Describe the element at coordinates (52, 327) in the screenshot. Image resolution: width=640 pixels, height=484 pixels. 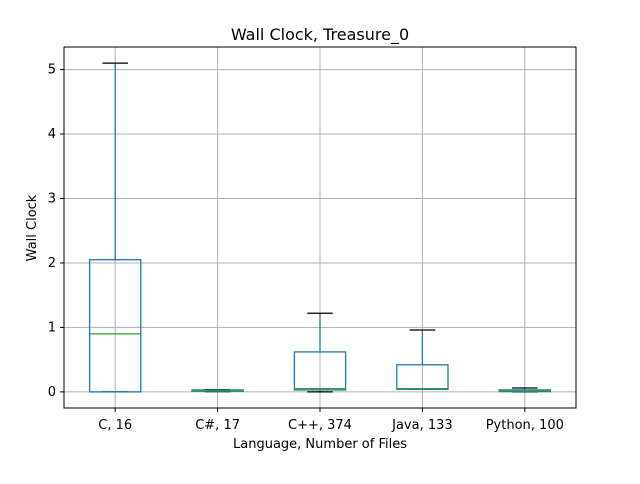
I see `y-tick-label: 1` at that location.